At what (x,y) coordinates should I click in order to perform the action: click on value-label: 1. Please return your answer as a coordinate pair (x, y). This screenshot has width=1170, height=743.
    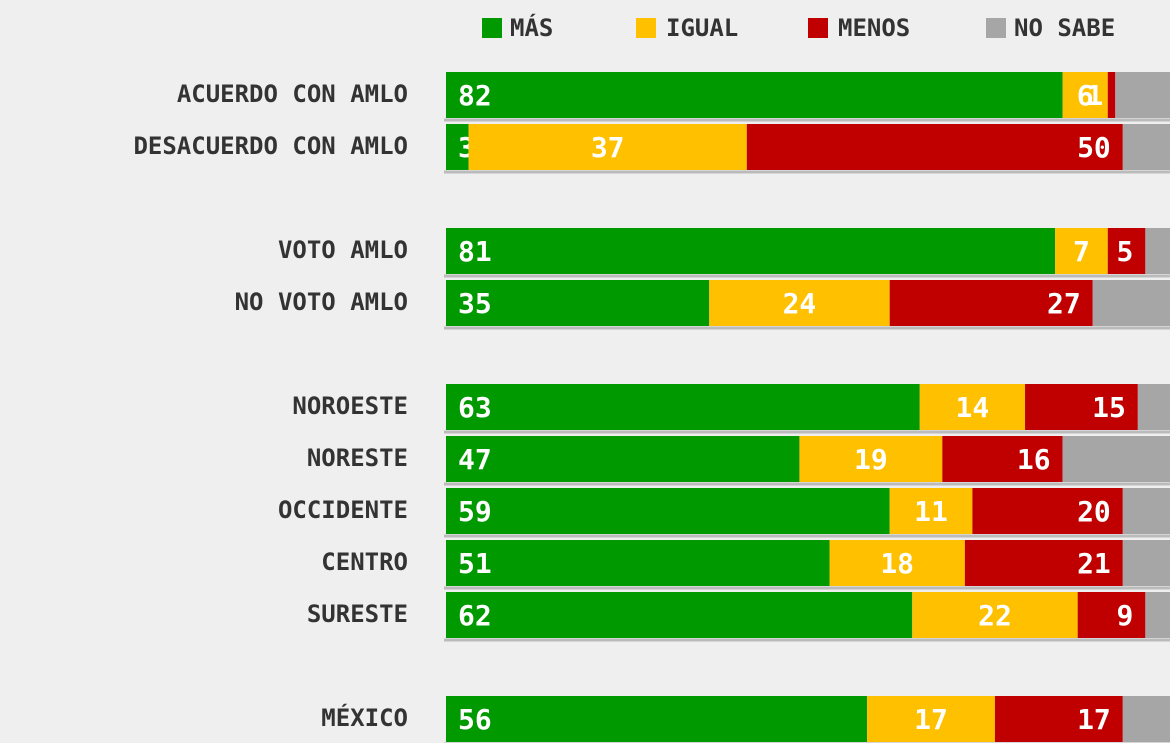
    Looking at the image, I should click on (1094, 95).